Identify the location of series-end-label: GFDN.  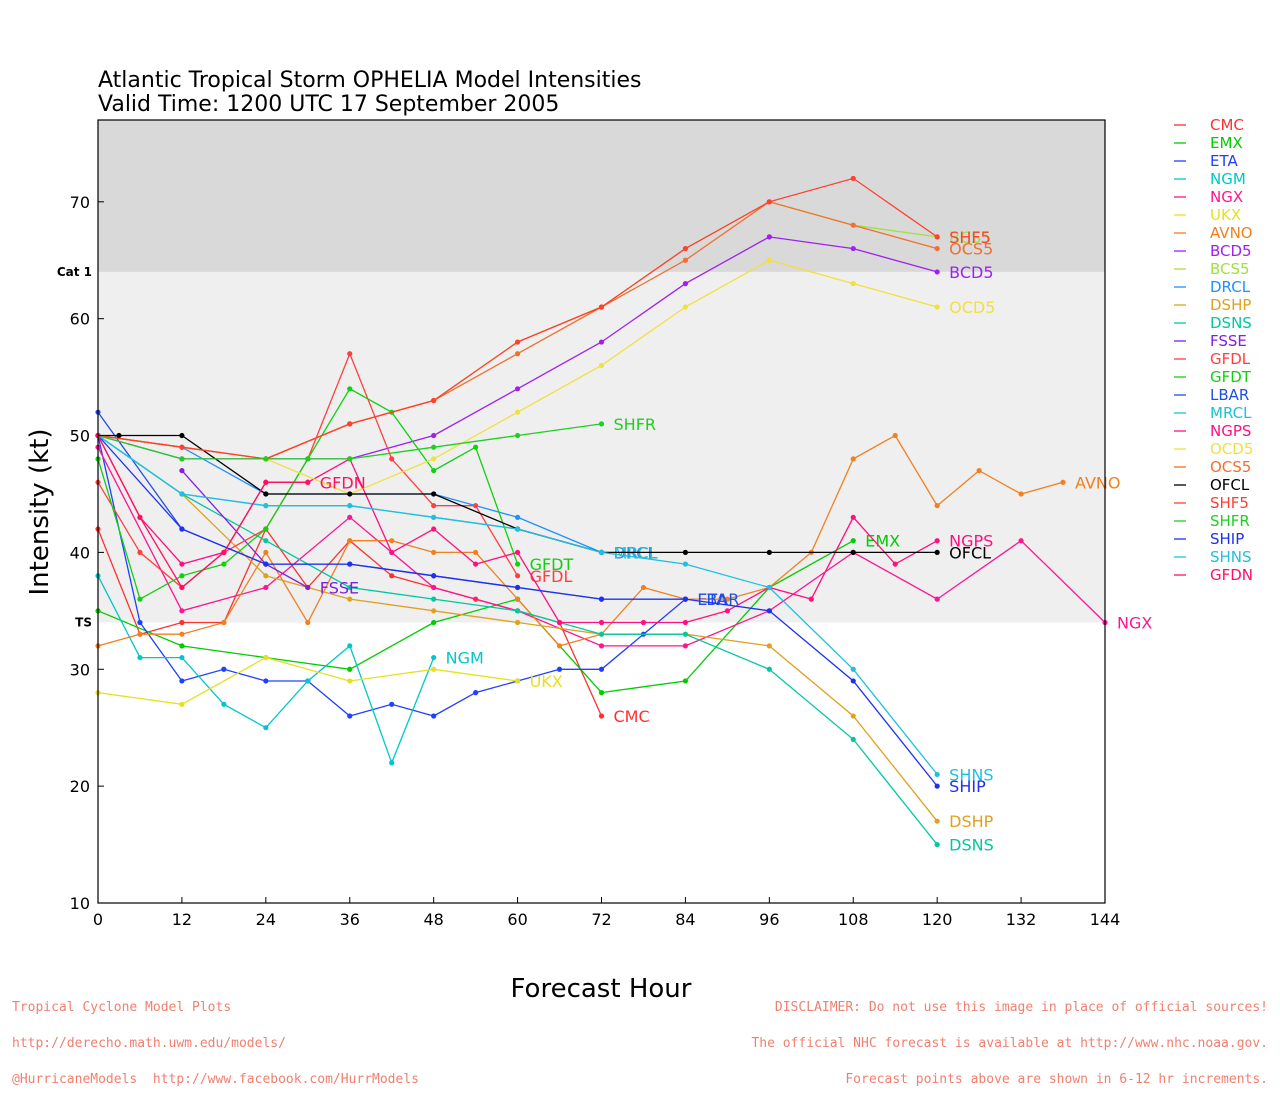
(343, 482).